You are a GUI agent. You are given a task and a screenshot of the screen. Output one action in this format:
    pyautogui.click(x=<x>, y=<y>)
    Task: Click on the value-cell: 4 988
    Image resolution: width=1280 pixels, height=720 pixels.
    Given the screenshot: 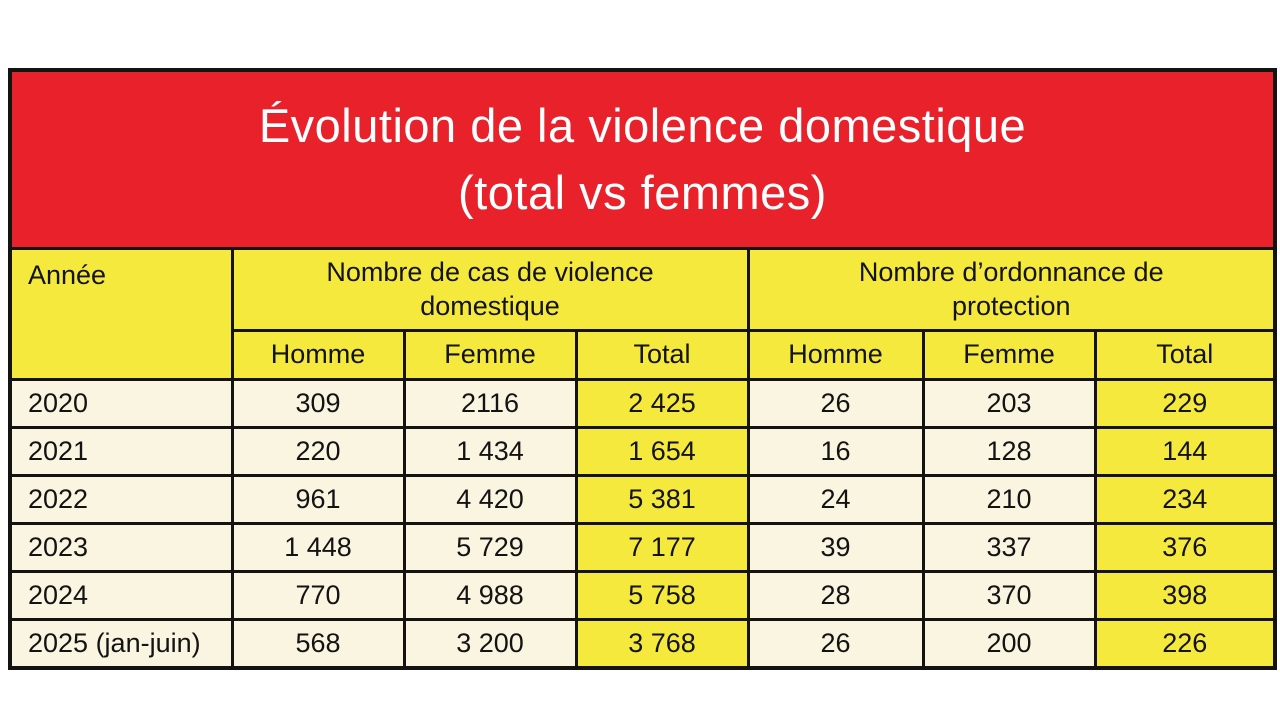 What is the action you would take?
    pyautogui.click(x=490, y=595)
    